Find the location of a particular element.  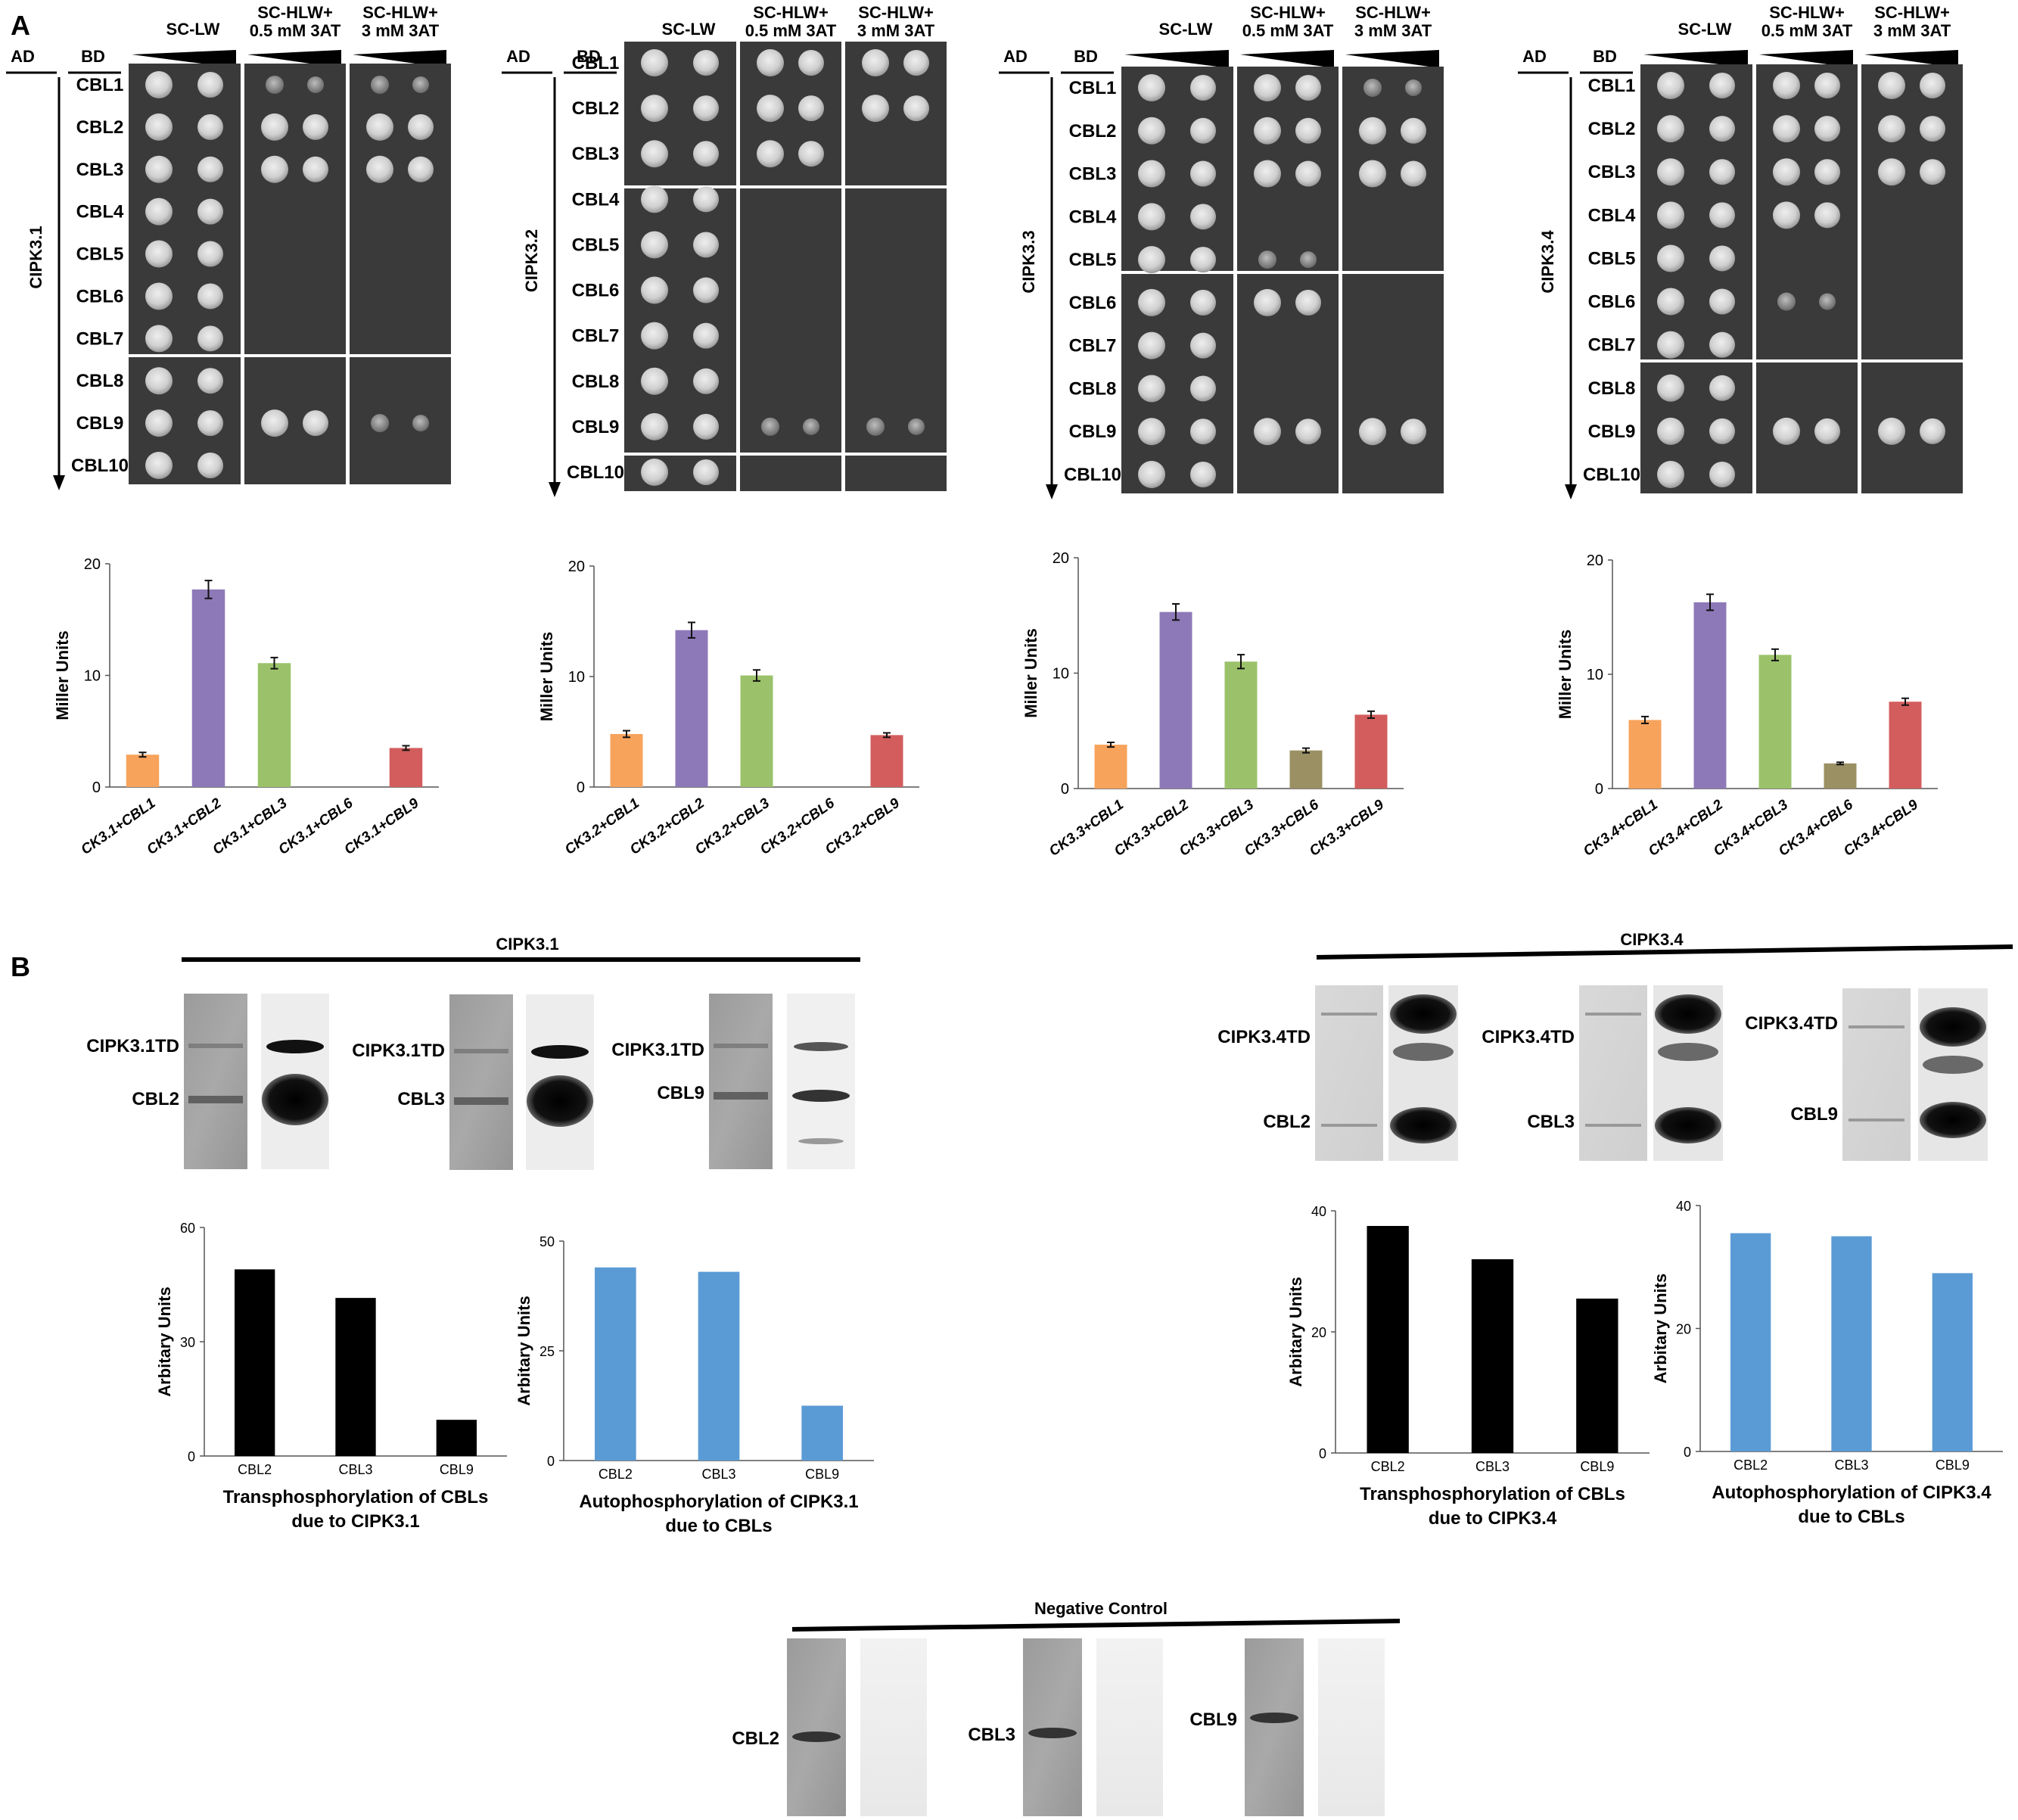

condition-hlw-05-line1: SC-HLW+ is located at coordinates (1288, 12).